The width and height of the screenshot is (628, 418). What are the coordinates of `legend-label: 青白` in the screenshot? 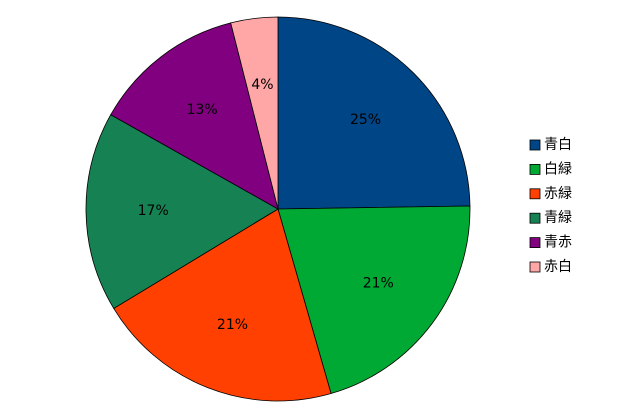 It's located at (558, 145).